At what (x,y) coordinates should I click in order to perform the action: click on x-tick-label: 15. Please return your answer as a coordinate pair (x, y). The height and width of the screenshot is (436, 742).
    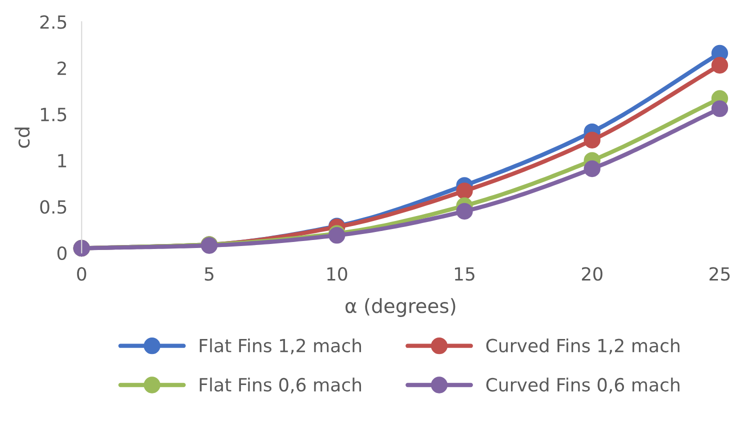
    Looking at the image, I should click on (464, 274).